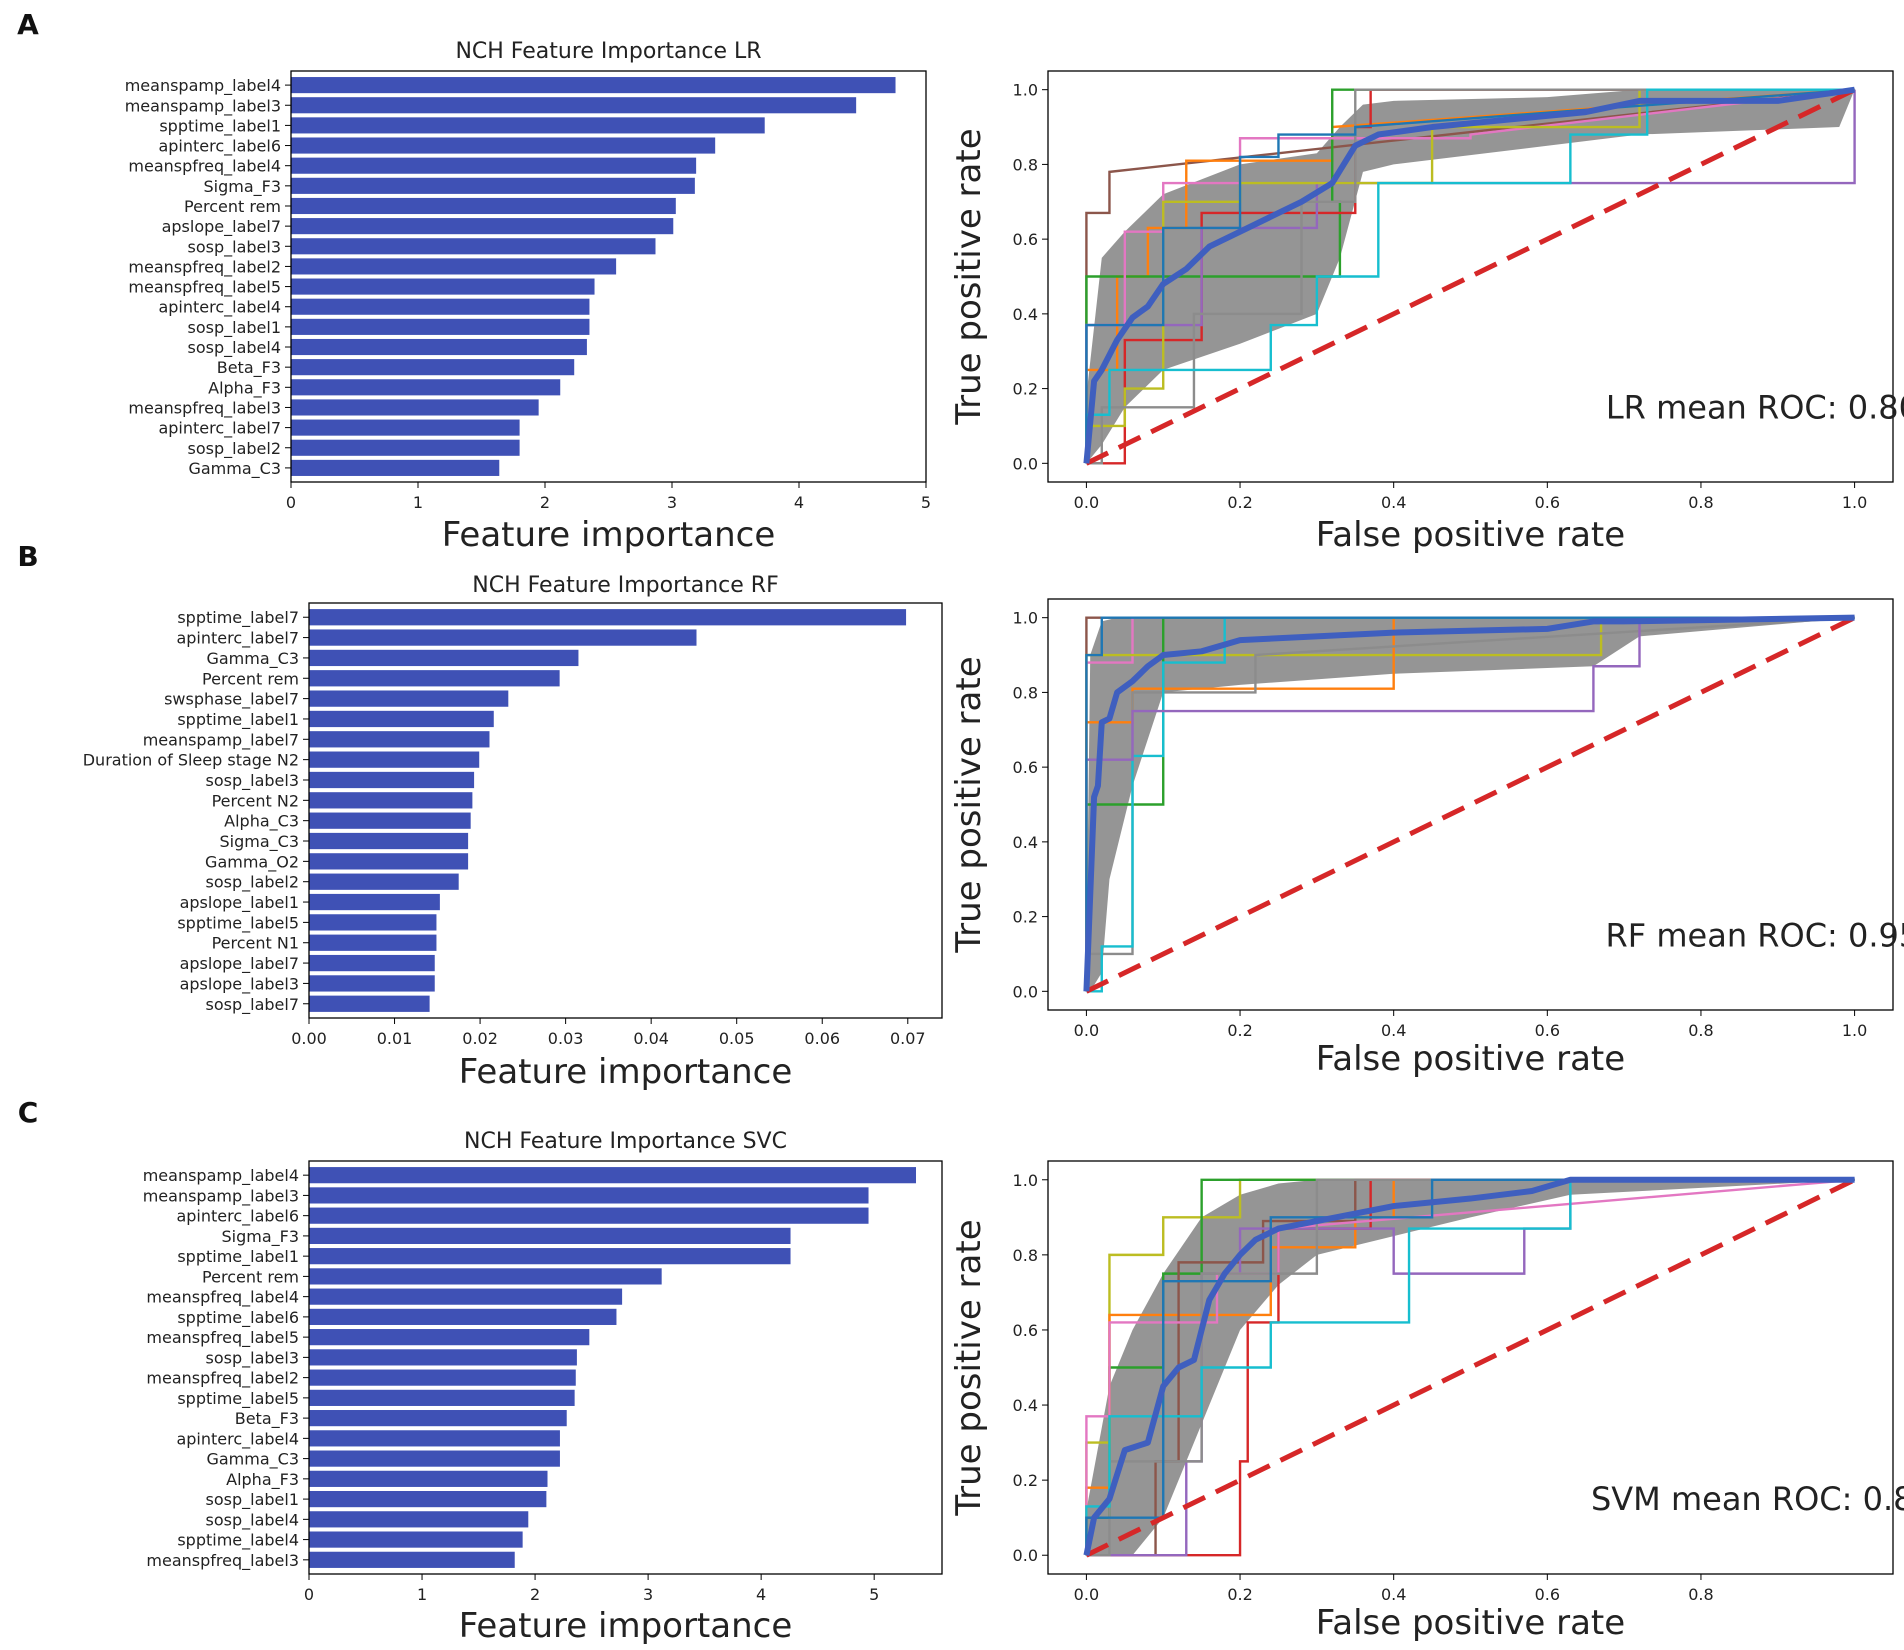  What do you see at coordinates (625, 1141) in the screenshot?
I see `chart-title: NCH Feature Importance SVC` at bounding box center [625, 1141].